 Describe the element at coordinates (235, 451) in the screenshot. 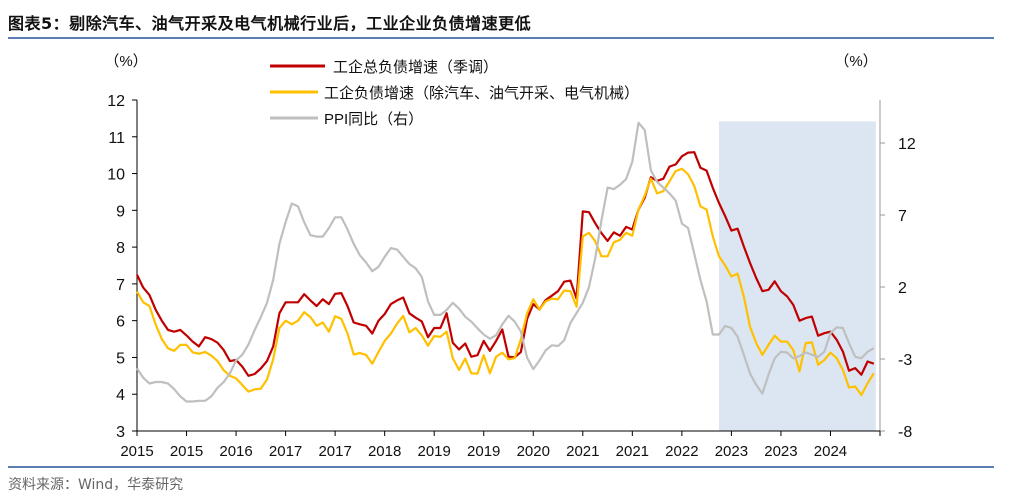

I see `x-tick-label: 2016` at that location.